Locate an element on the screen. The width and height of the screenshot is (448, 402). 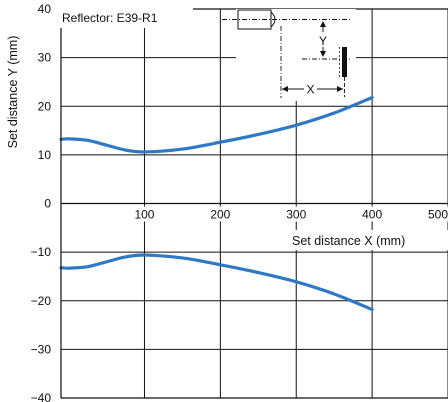
x-arrow-left-icon is located at coordinates (285, 89).